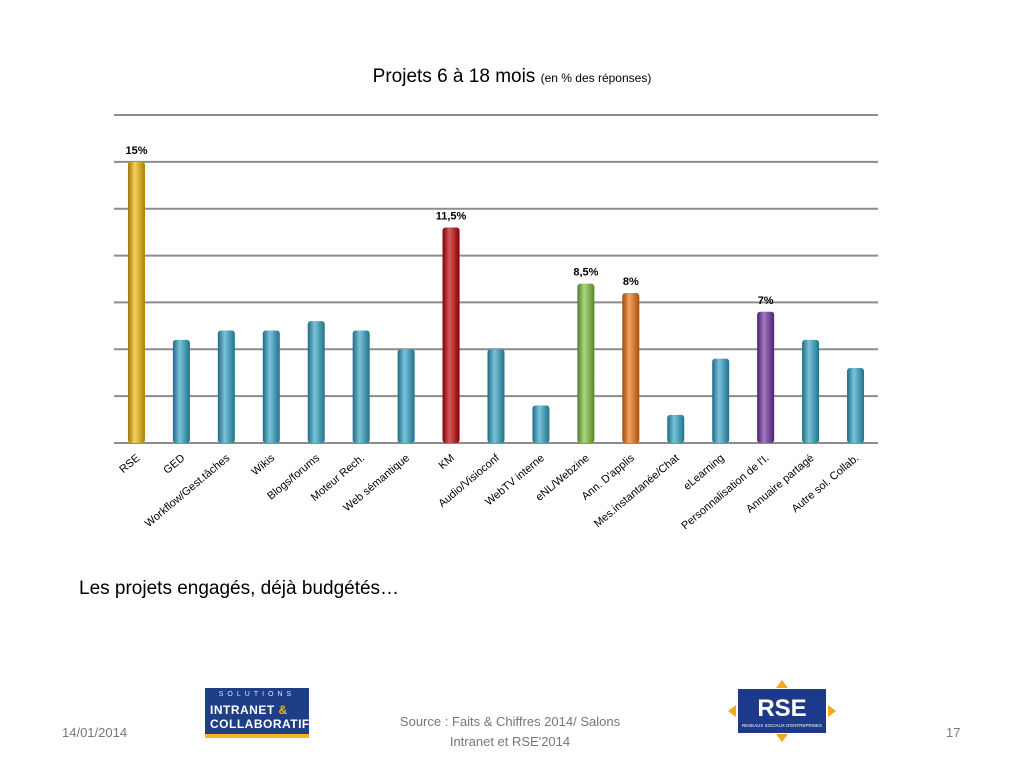 This screenshot has height=768, width=1024. Describe the element at coordinates (510, 721) in the screenshot. I see `footer-source-line1: Source : Faits & Chiffres 2014/ Salons` at that location.